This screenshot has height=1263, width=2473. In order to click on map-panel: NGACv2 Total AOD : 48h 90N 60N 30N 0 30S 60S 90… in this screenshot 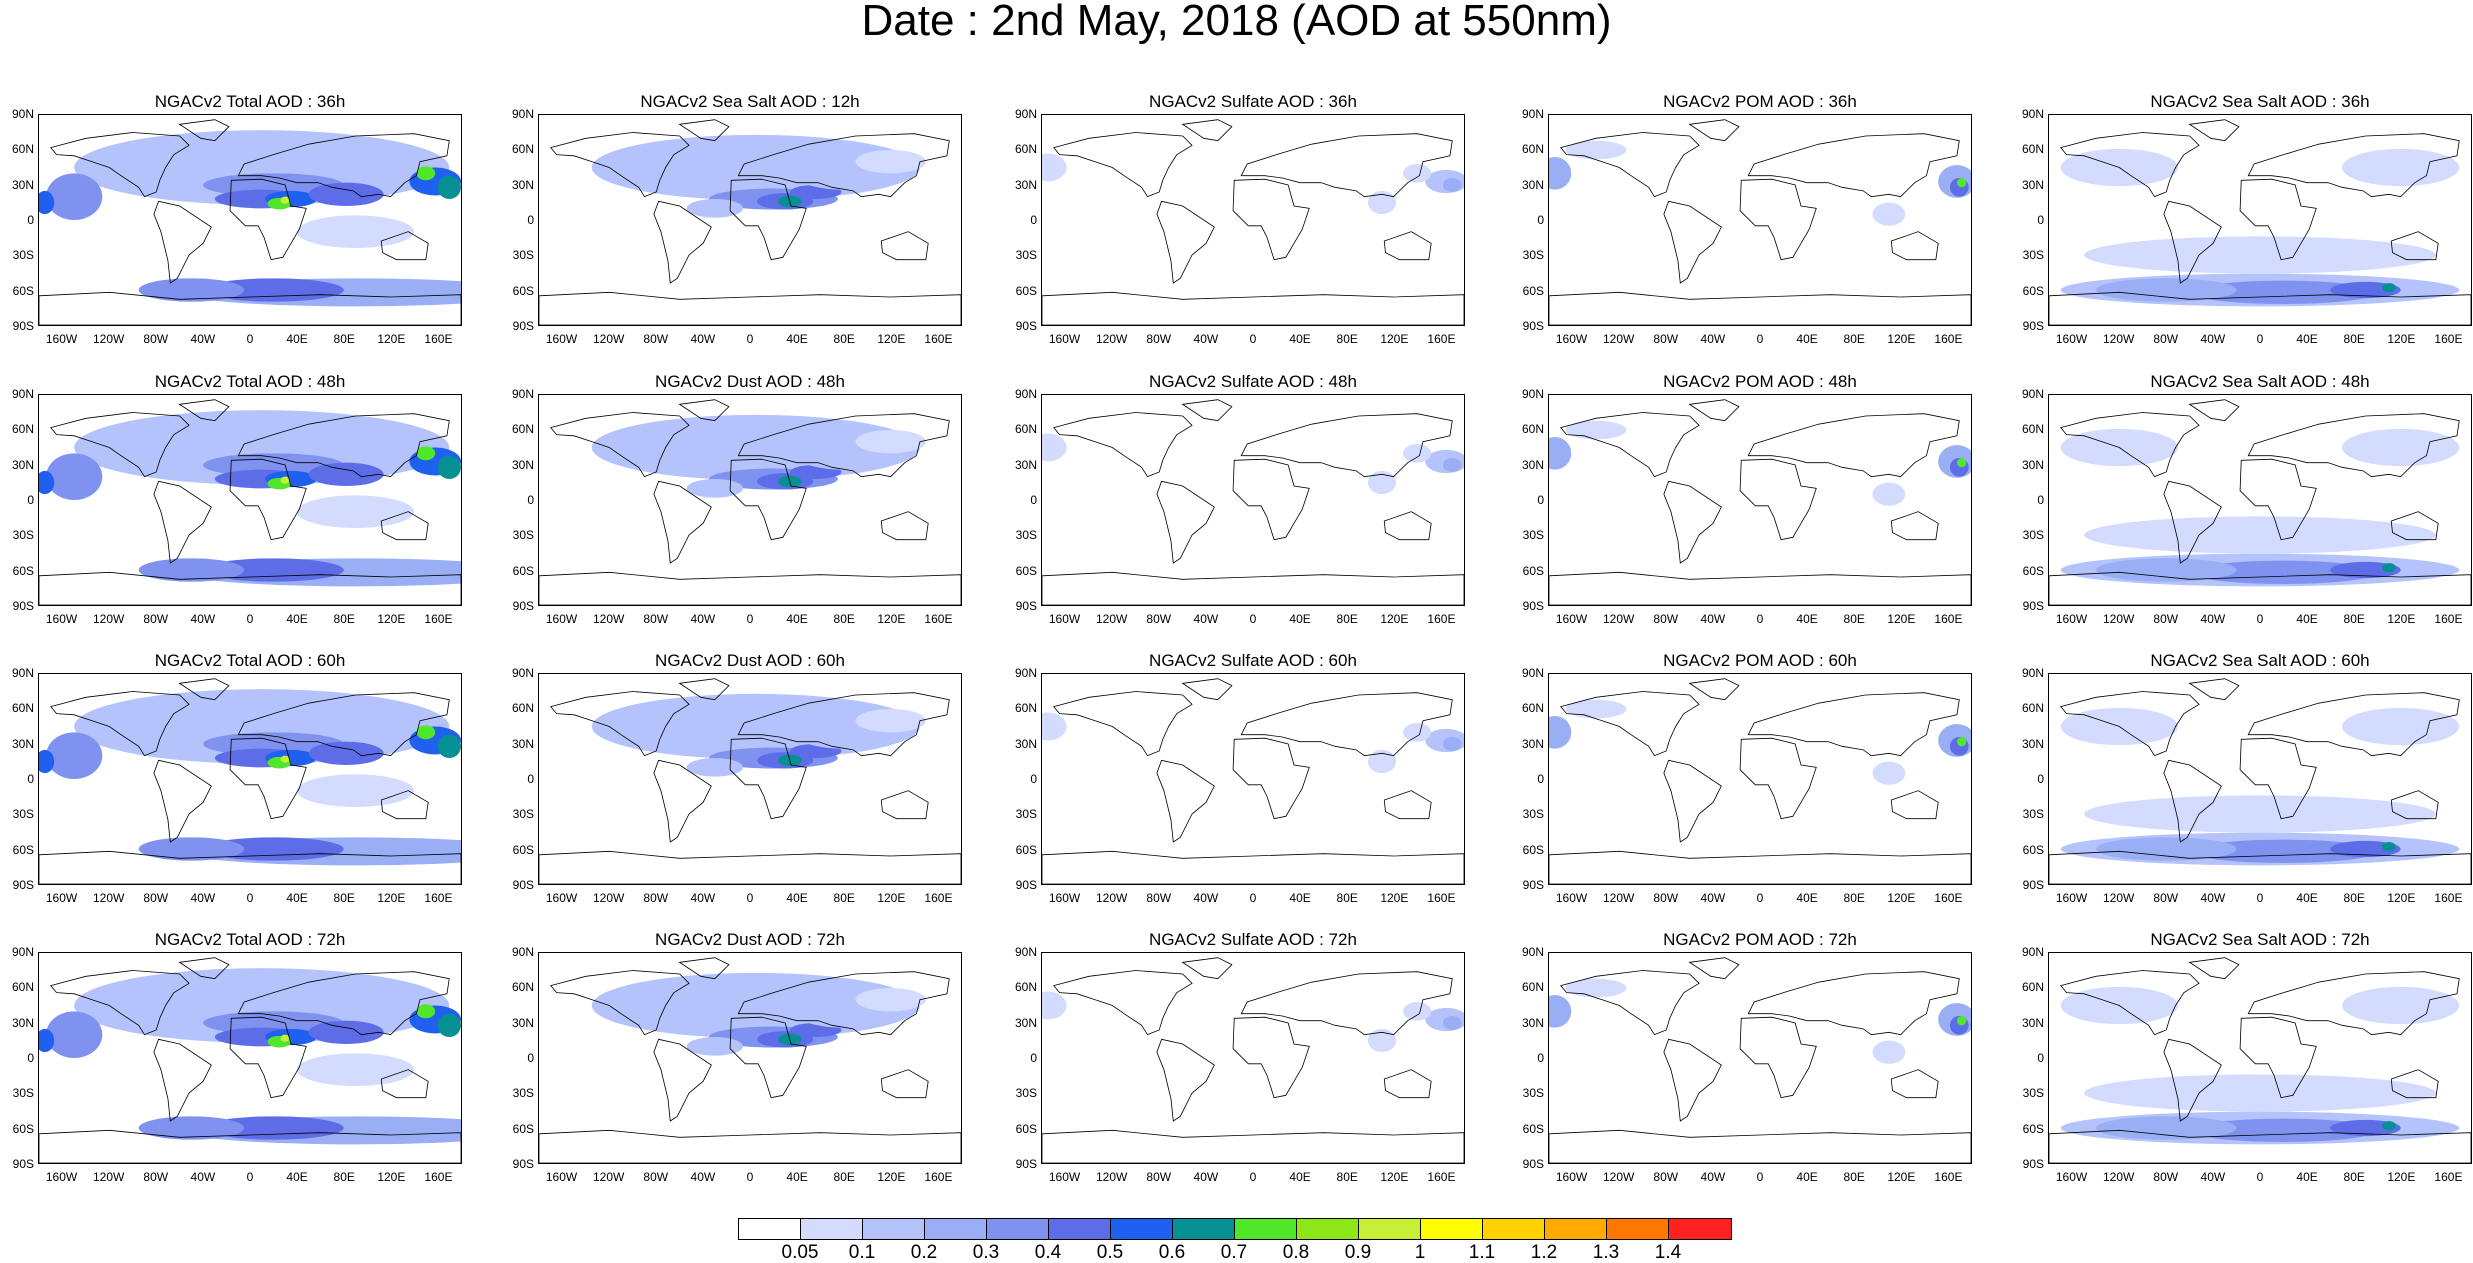, I will do `click(250, 507)`.